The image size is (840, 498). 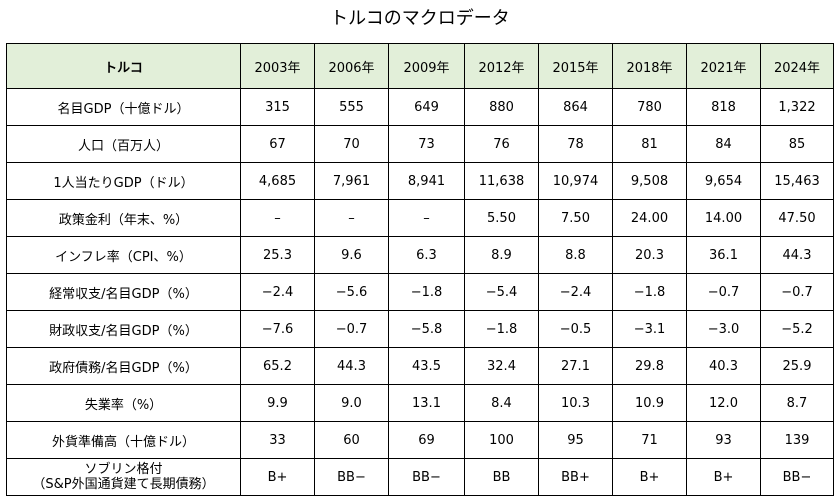 I want to click on table-cell: 9.0, so click(x=351, y=403).